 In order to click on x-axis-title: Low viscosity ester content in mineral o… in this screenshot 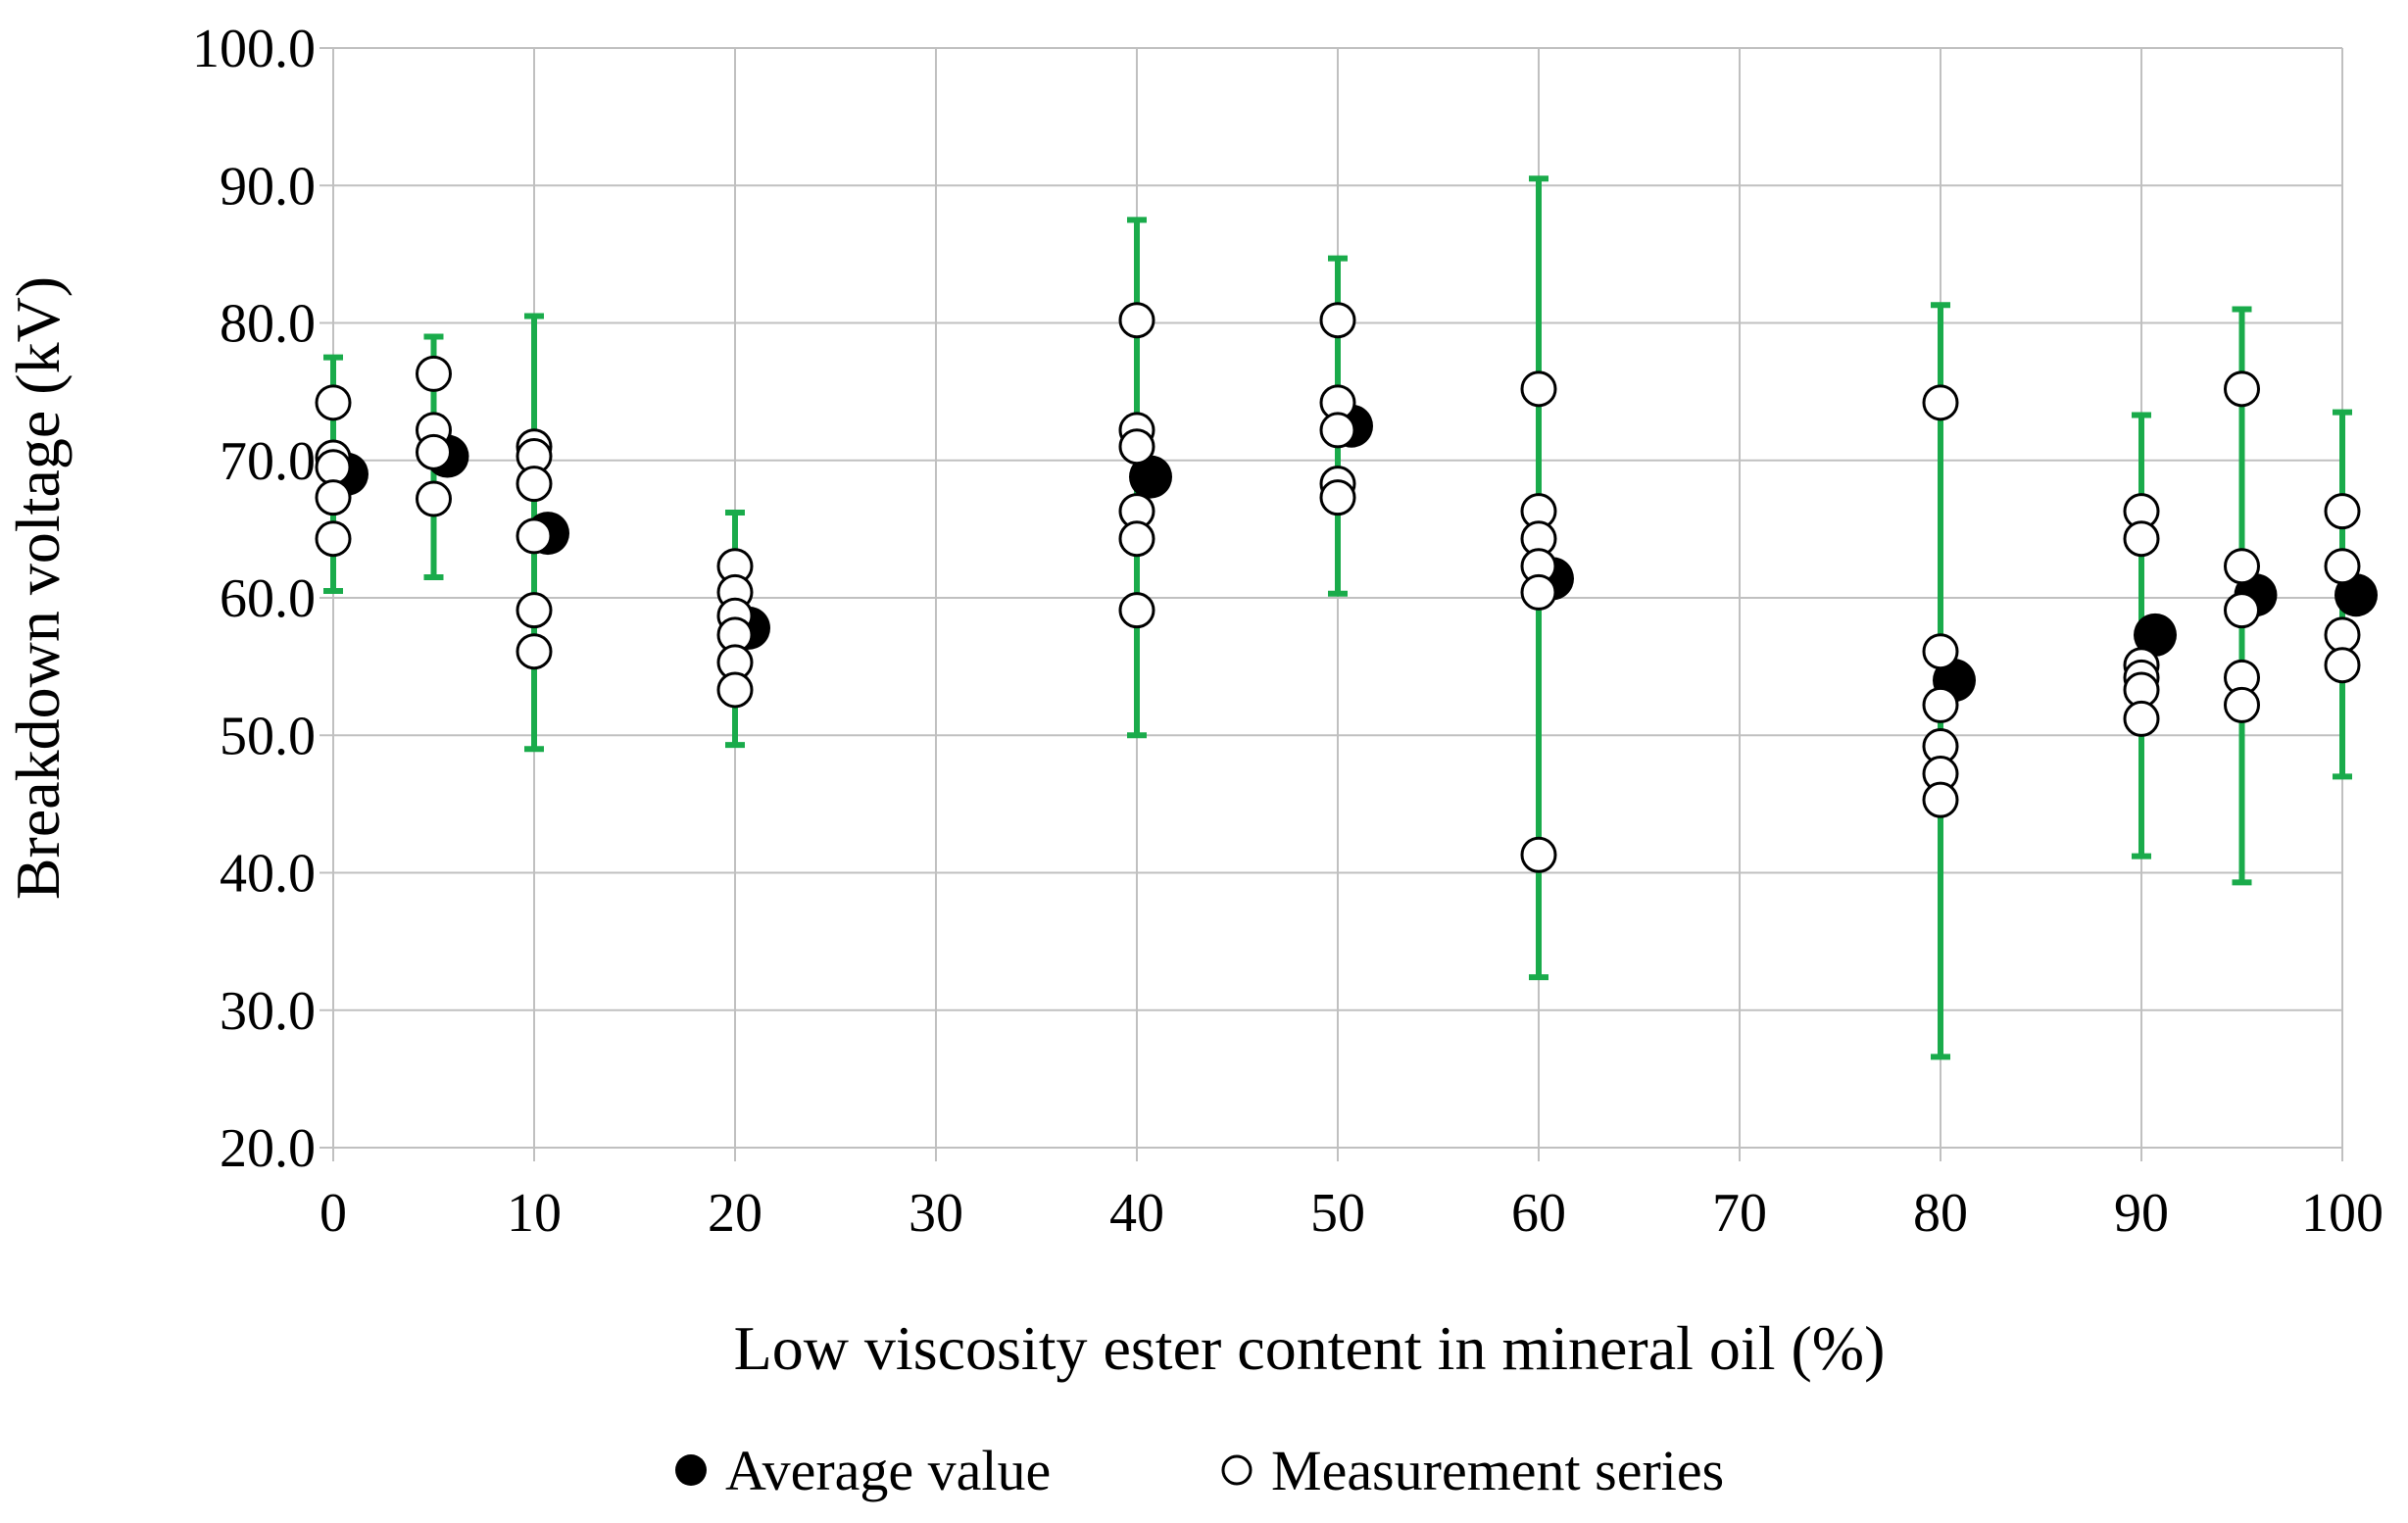, I will do `click(1310, 1348)`.